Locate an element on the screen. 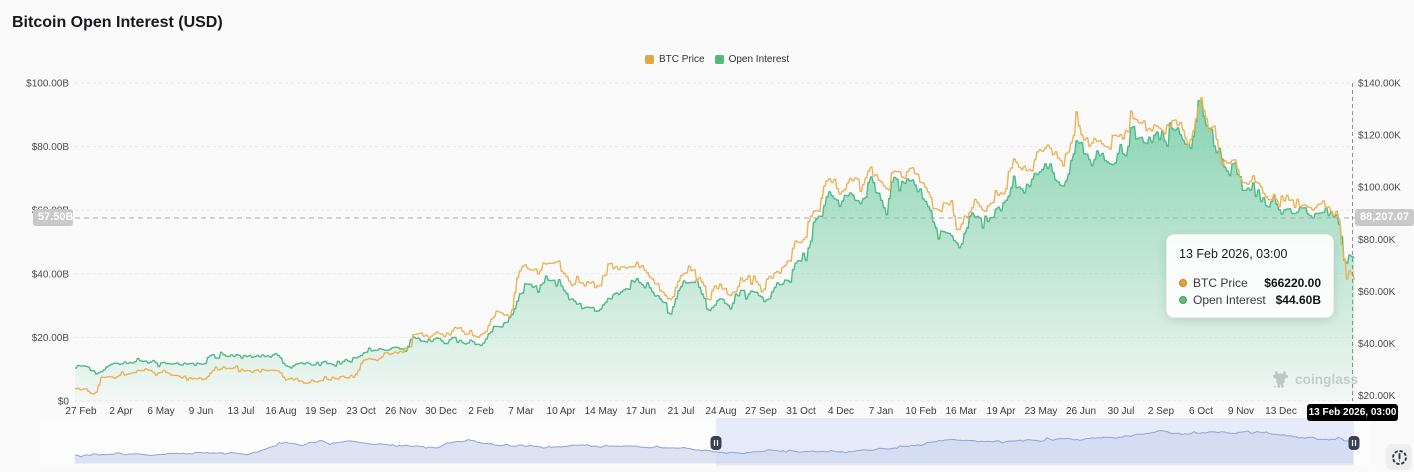  svg-text: $0 is located at coordinates (64, 402).